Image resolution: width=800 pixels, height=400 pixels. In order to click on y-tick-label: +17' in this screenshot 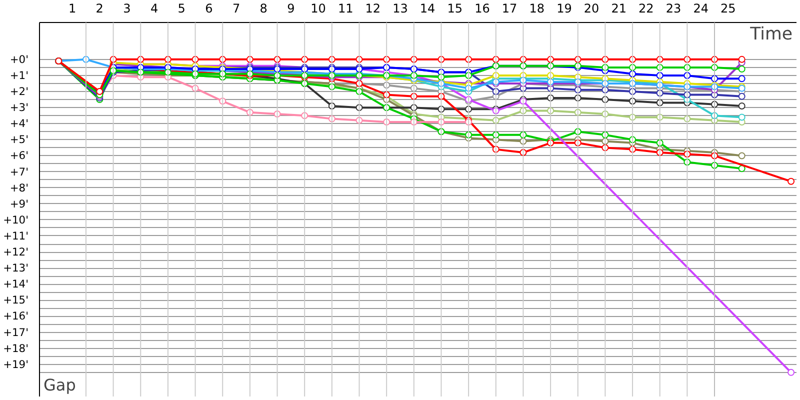, I will do `click(16, 332)`.